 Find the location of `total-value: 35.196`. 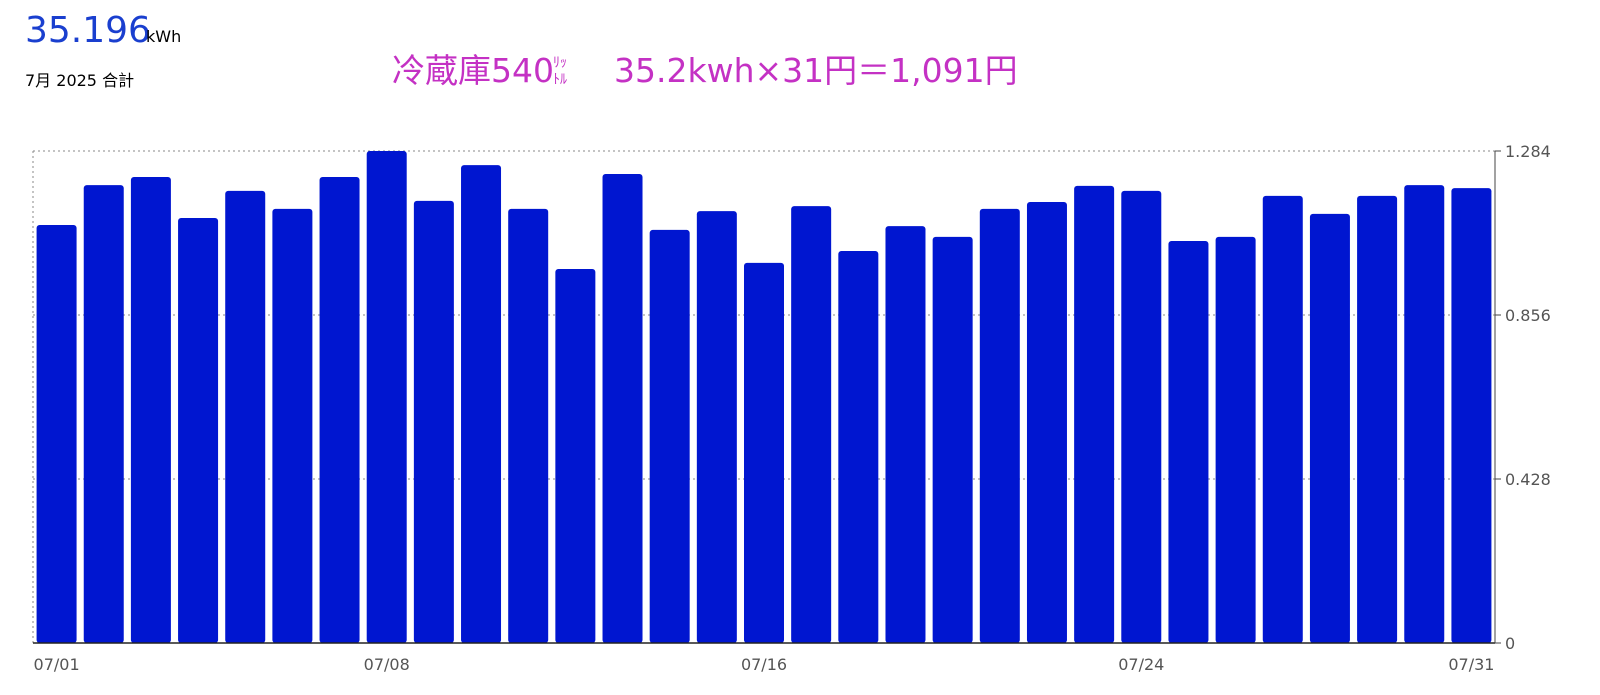

total-value: 35.196 is located at coordinates (88, 30).